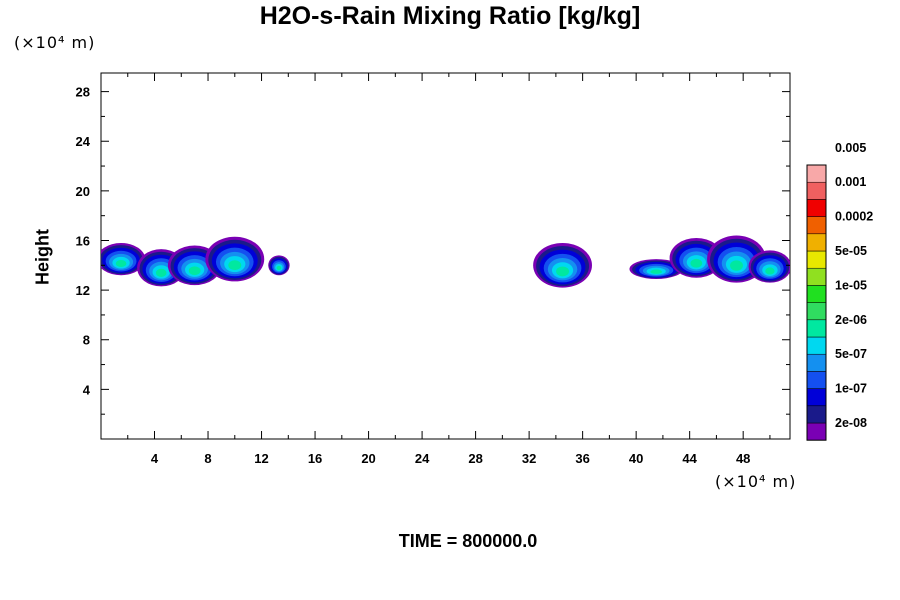 The height and width of the screenshot is (600, 900). What do you see at coordinates (529, 458) in the screenshot?
I see `x-tick-label: 32` at bounding box center [529, 458].